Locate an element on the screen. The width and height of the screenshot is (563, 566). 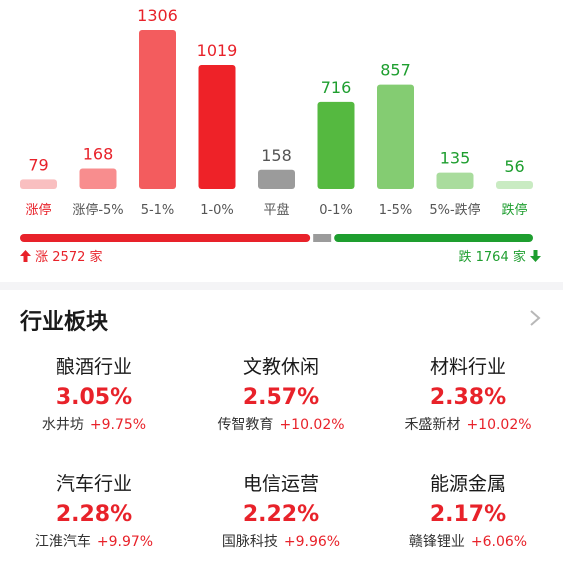
category-label: 5-1% is located at coordinates (158, 210).